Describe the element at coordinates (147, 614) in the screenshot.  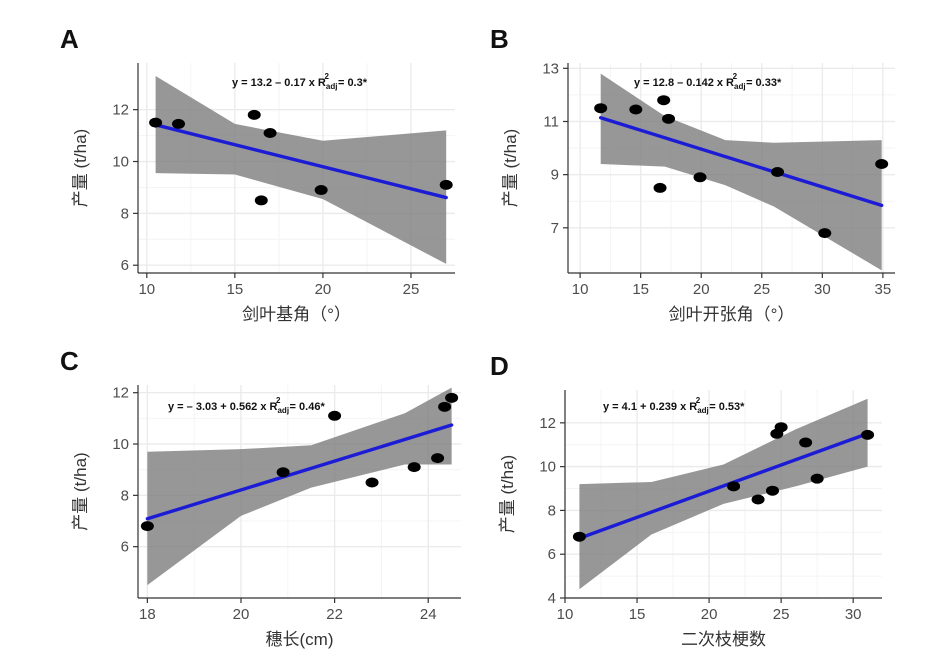
I see `x-tick-label: 18` at that location.